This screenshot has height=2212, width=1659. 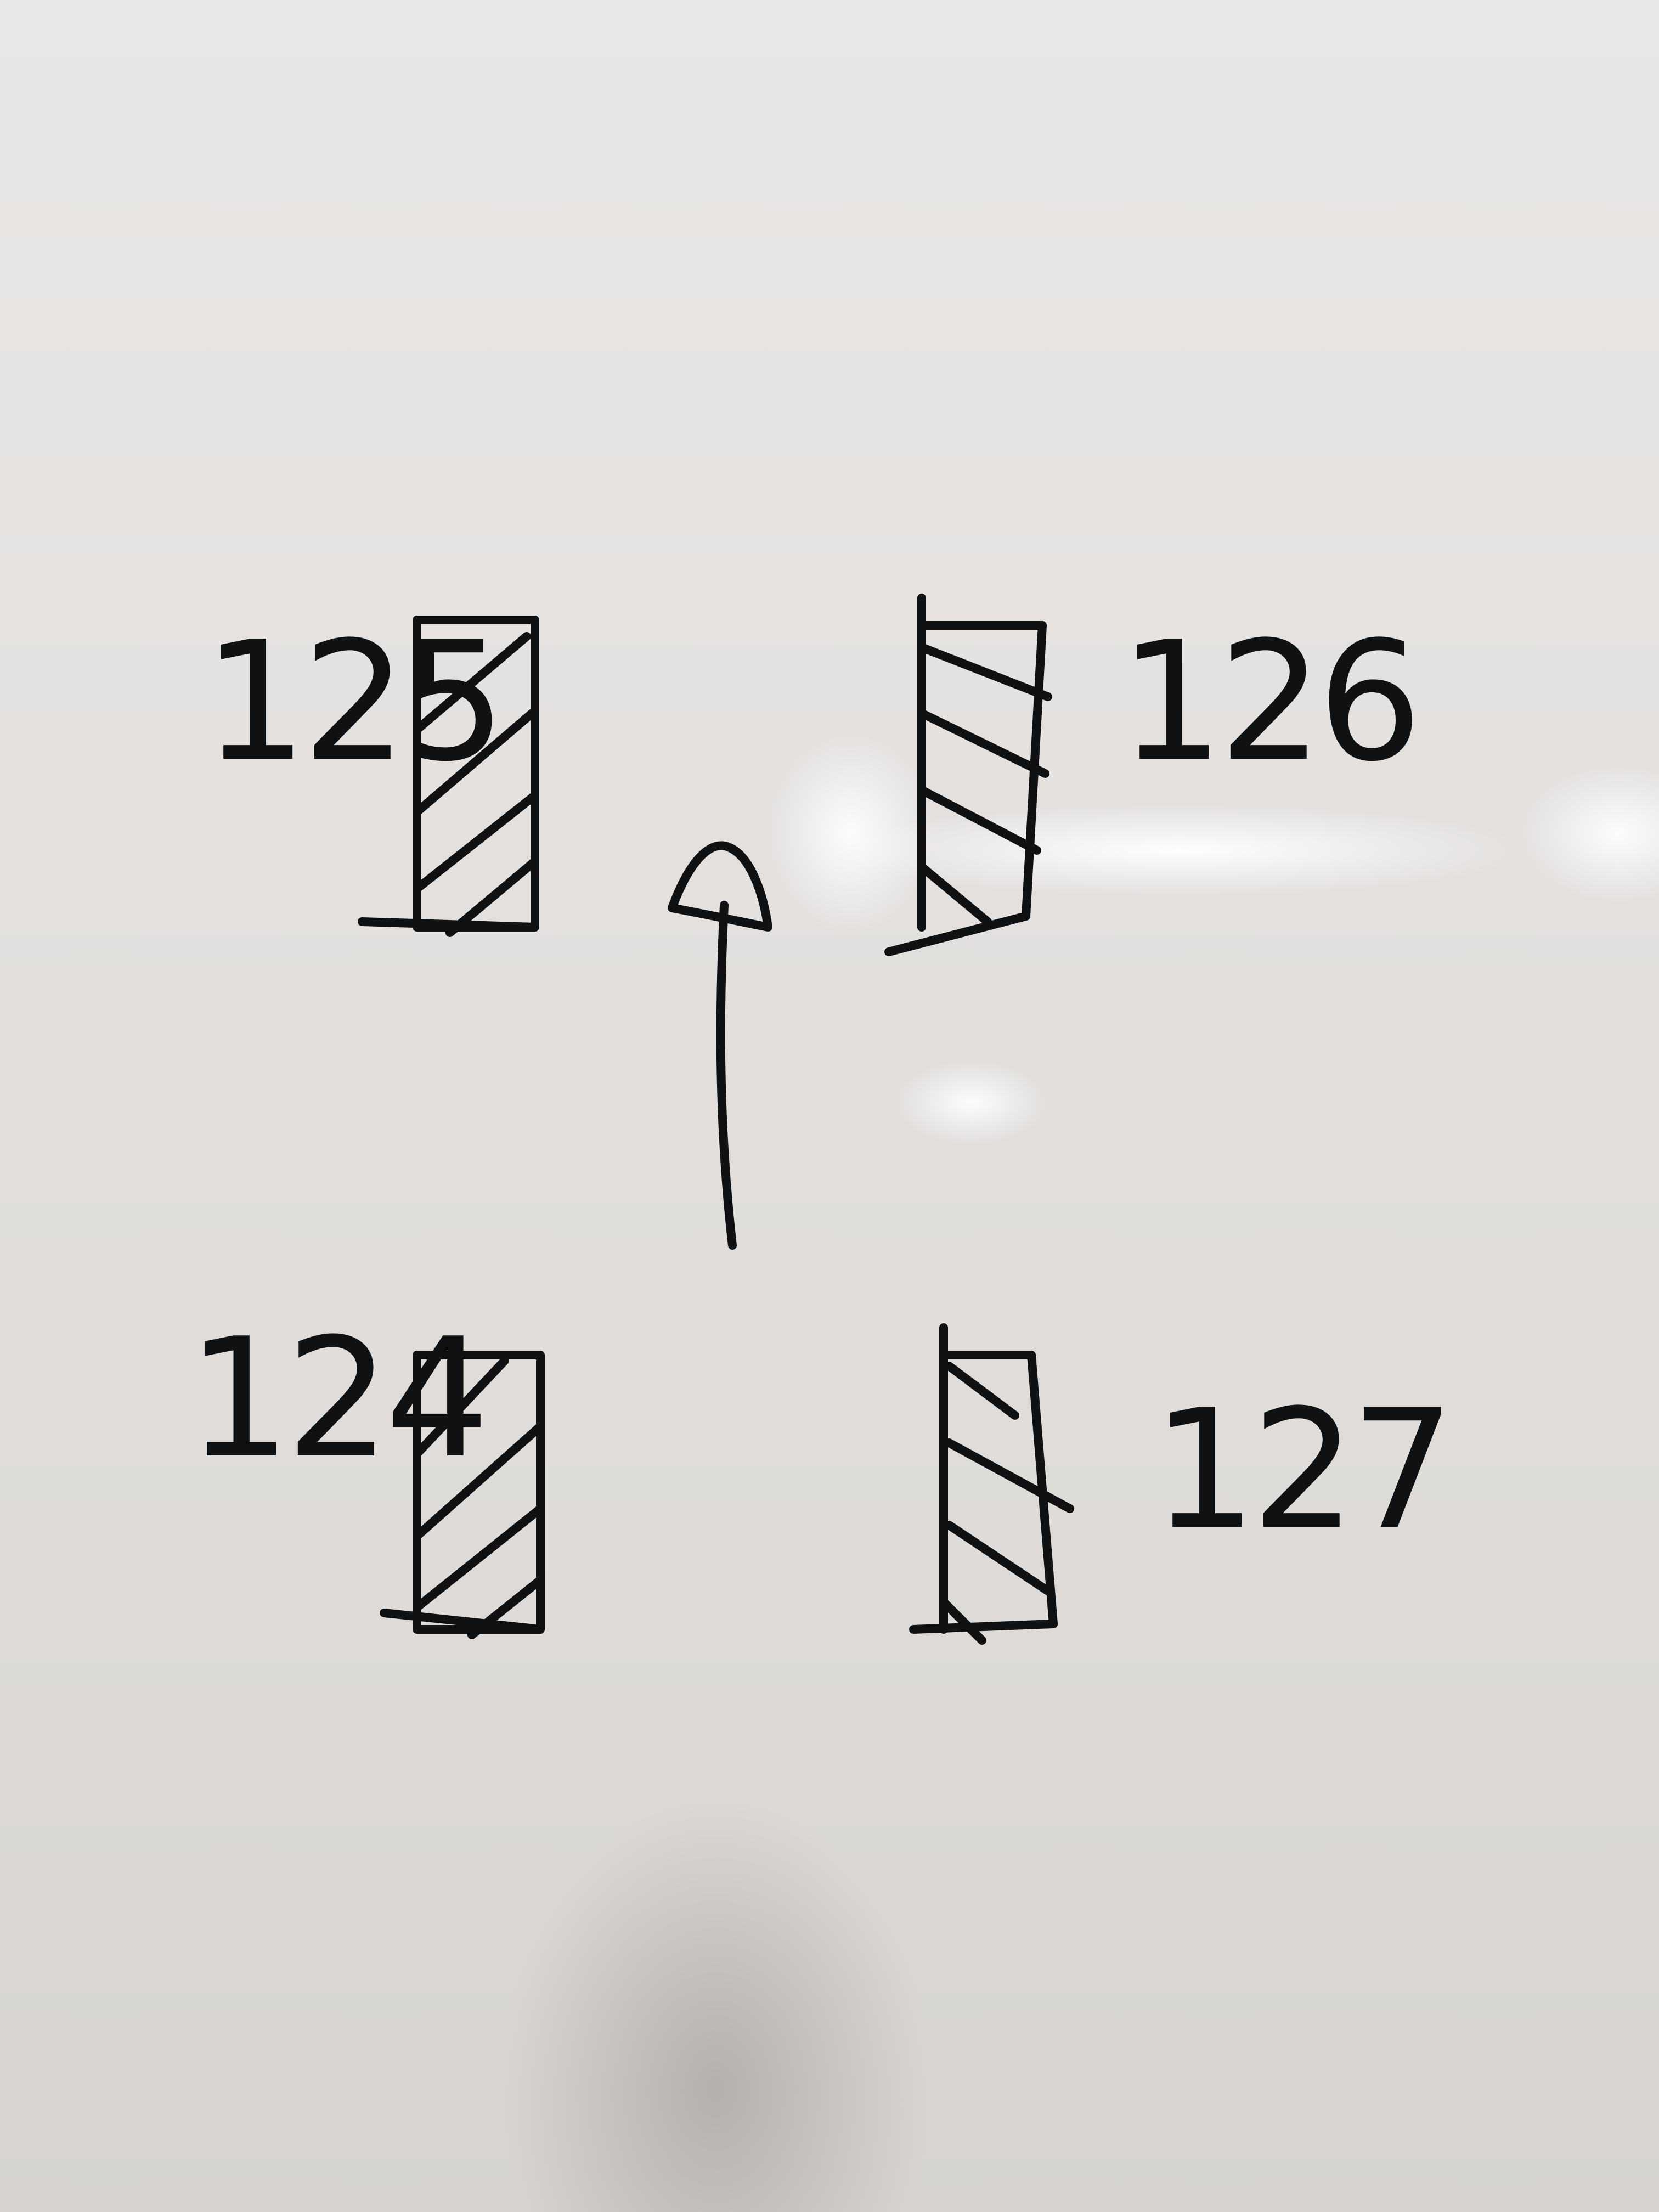 What do you see at coordinates (1271, 702) in the screenshot?
I see `label-126: 126` at bounding box center [1271, 702].